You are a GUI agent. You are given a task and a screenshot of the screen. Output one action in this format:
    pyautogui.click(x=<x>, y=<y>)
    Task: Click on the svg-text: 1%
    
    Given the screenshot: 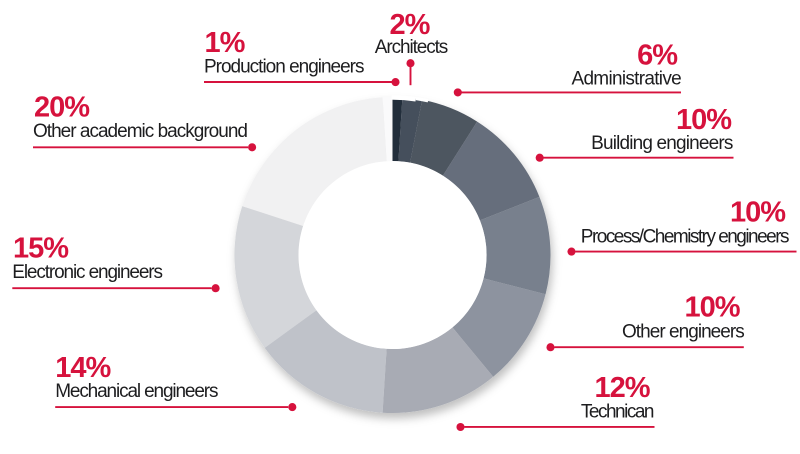 What is the action you would take?
    pyautogui.click(x=225, y=43)
    